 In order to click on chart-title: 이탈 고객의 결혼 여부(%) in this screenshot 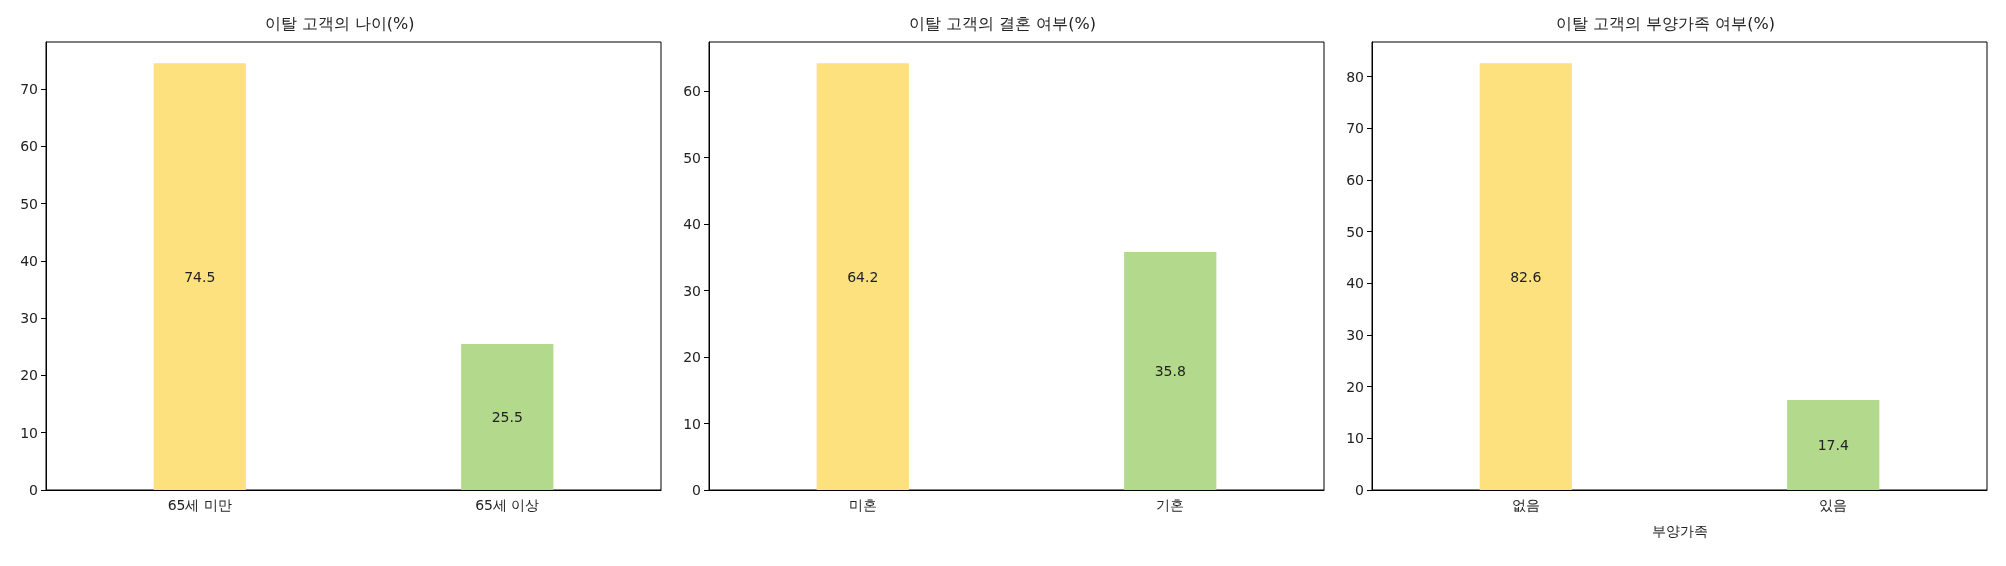, I will do `click(1002, 23)`.